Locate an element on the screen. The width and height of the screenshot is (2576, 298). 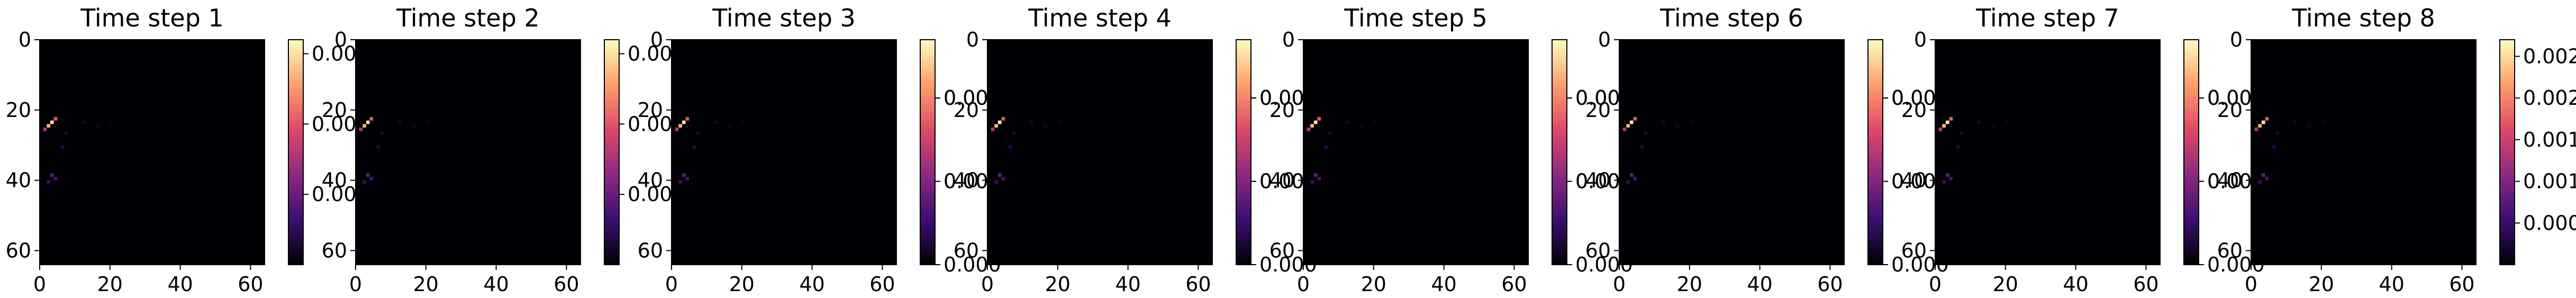
panel-title: Time step 4 is located at coordinates (1100, 18).